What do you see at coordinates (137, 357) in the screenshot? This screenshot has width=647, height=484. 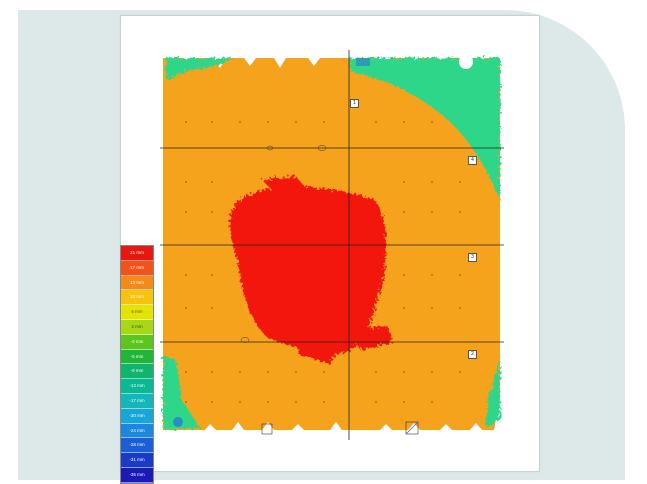 I see `legend-item-7: -5 mm` at bounding box center [137, 357].